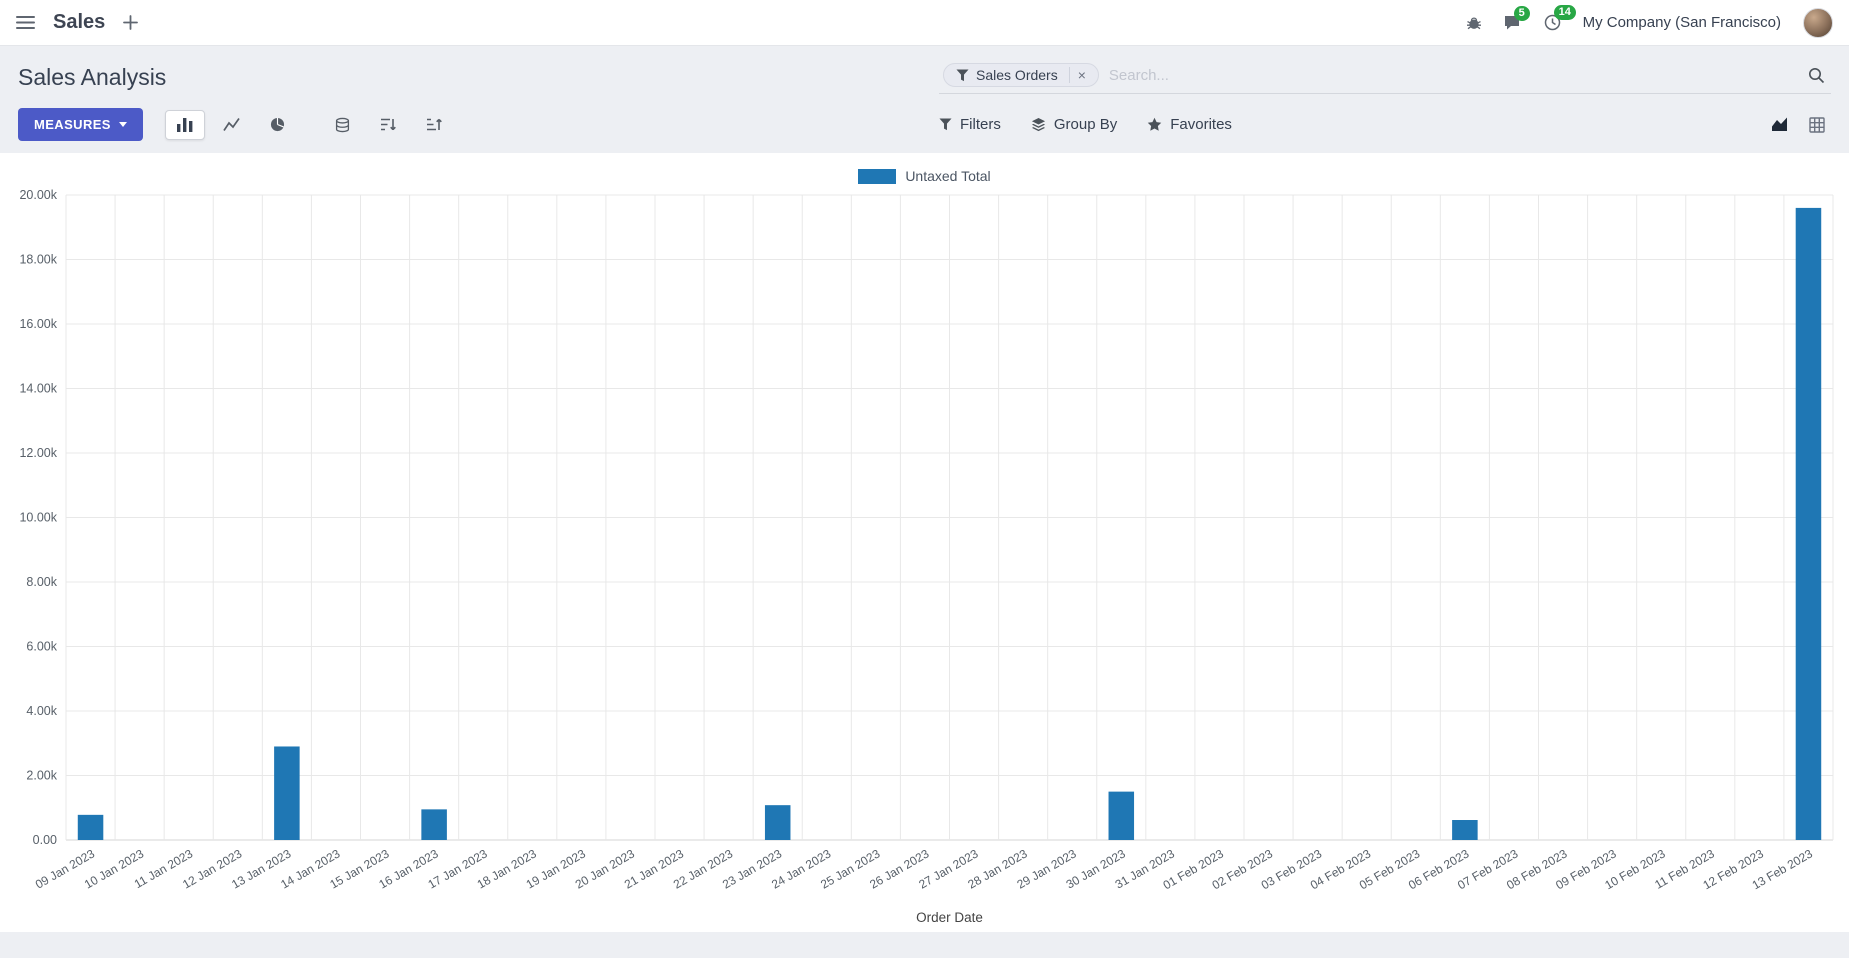 This screenshot has height=958, width=1849. What do you see at coordinates (924, 23) in the screenshot?
I see `top-navbar: Sales 5 14 My Company (San Francisco)` at bounding box center [924, 23].